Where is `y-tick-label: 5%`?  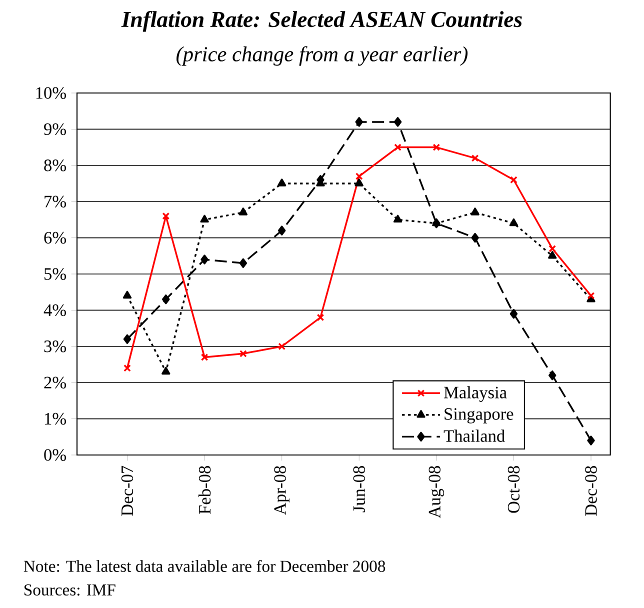 y-tick-label: 5% is located at coordinates (55, 274).